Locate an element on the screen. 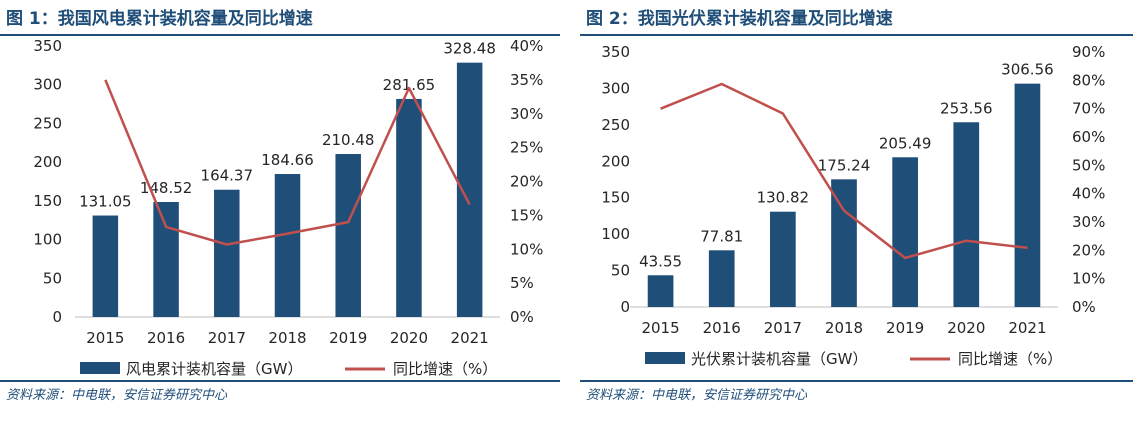 Image resolution: width=1133 pixels, height=430 pixels. wind-legend-bar-label: 风电累计装机容量（GW） is located at coordinates (214, 368).